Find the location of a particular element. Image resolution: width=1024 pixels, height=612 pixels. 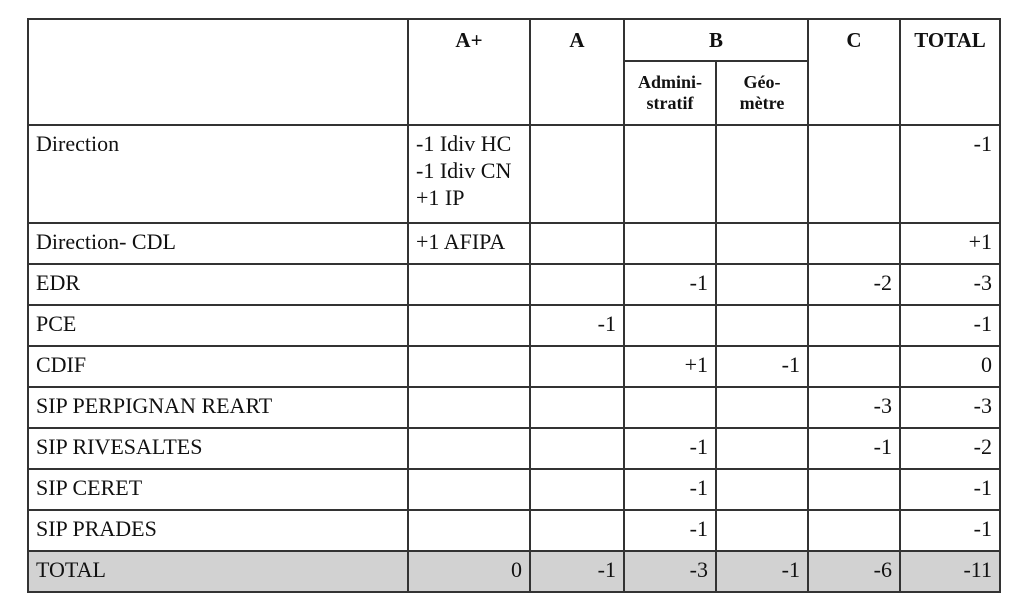

subheader-cell: Géo-mètre is located at coordinates (762, 93).